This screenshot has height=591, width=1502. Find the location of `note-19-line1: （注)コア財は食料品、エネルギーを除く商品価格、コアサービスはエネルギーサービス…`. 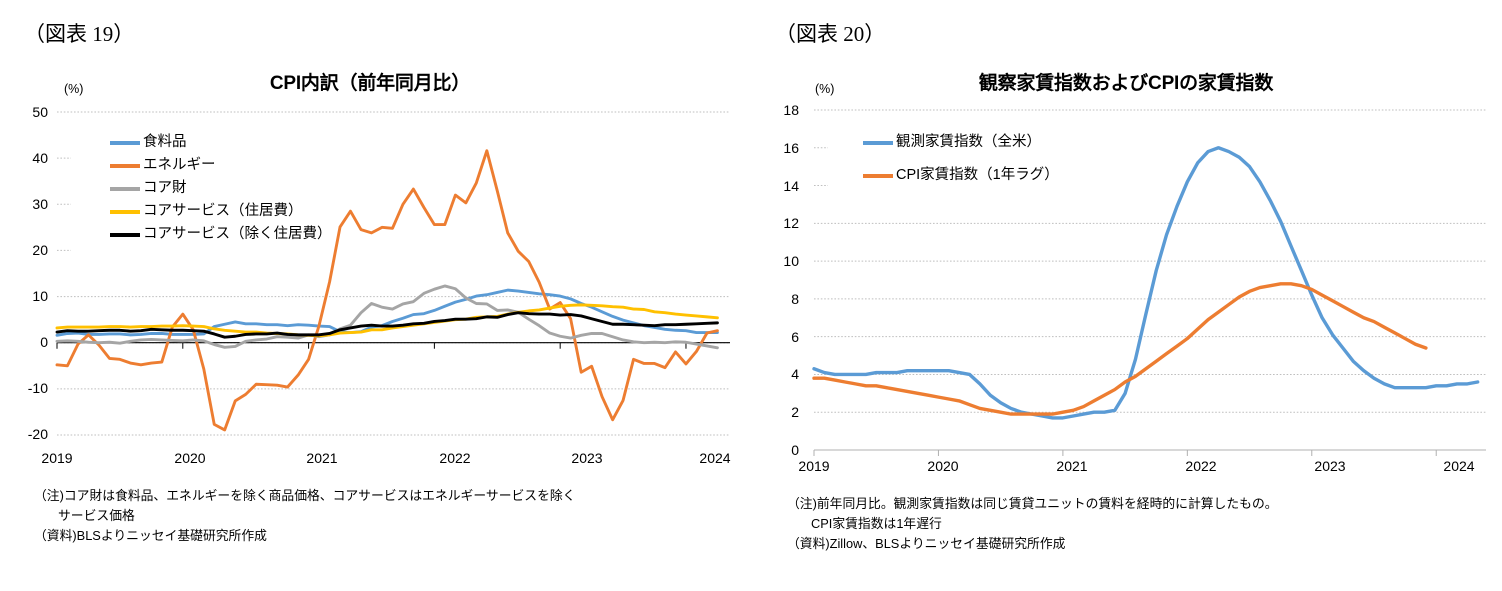

note-19-line1: （注)コア財は食料品、エネルギーを除く商品価格、コアサービスはエネルギーサービス… is located at coordinates (305, 495).